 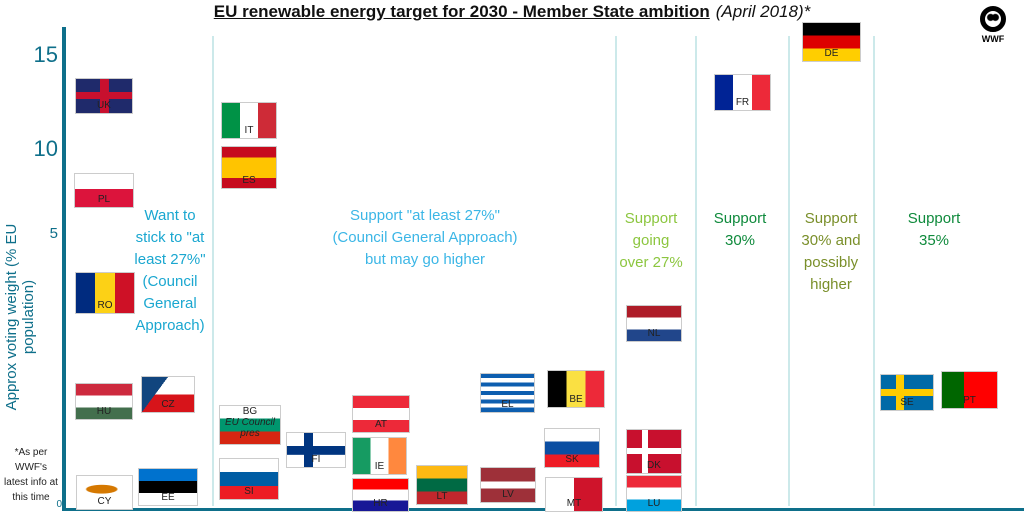 What do you see at coordinates (907, 392) in the screenshot?
I see `flag-se: SE` at bounding box center [907, 392].